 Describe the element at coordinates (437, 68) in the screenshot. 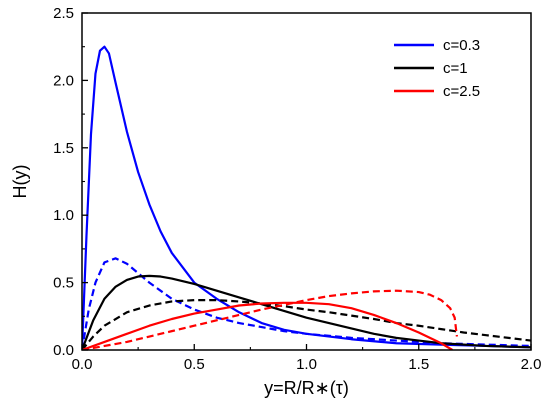

I see `legend: c=0.3 c=1 c=2.5` at that location.